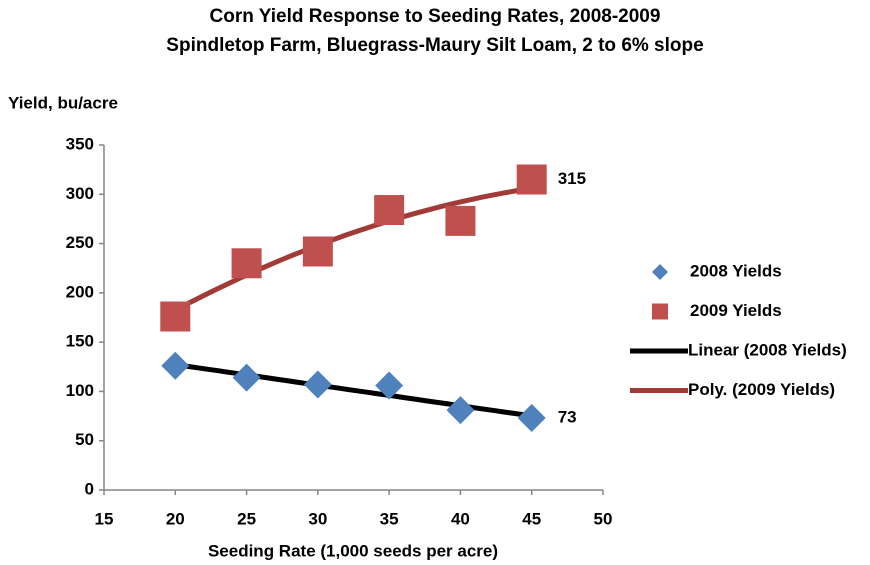  Describe the element at coordinates (246, 518) in the screenshot. I see `x-tick-label: 25` at that location.